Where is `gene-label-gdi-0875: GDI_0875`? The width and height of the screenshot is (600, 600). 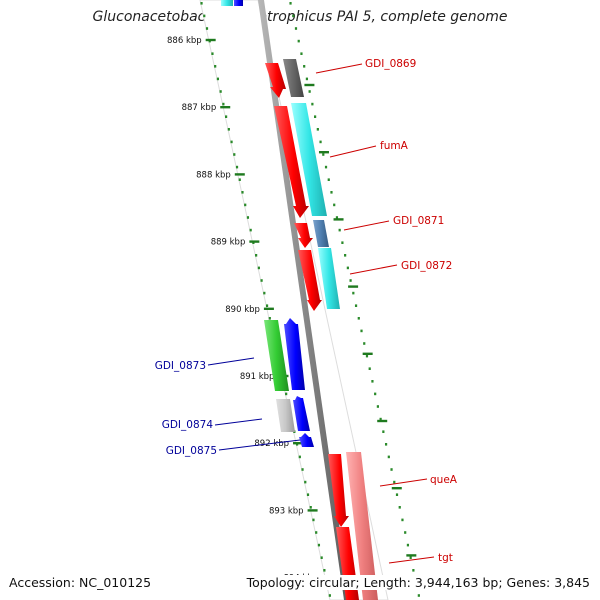 gene-label-gdi-0875: GDI_0875 is located at coordinates (191, 451).